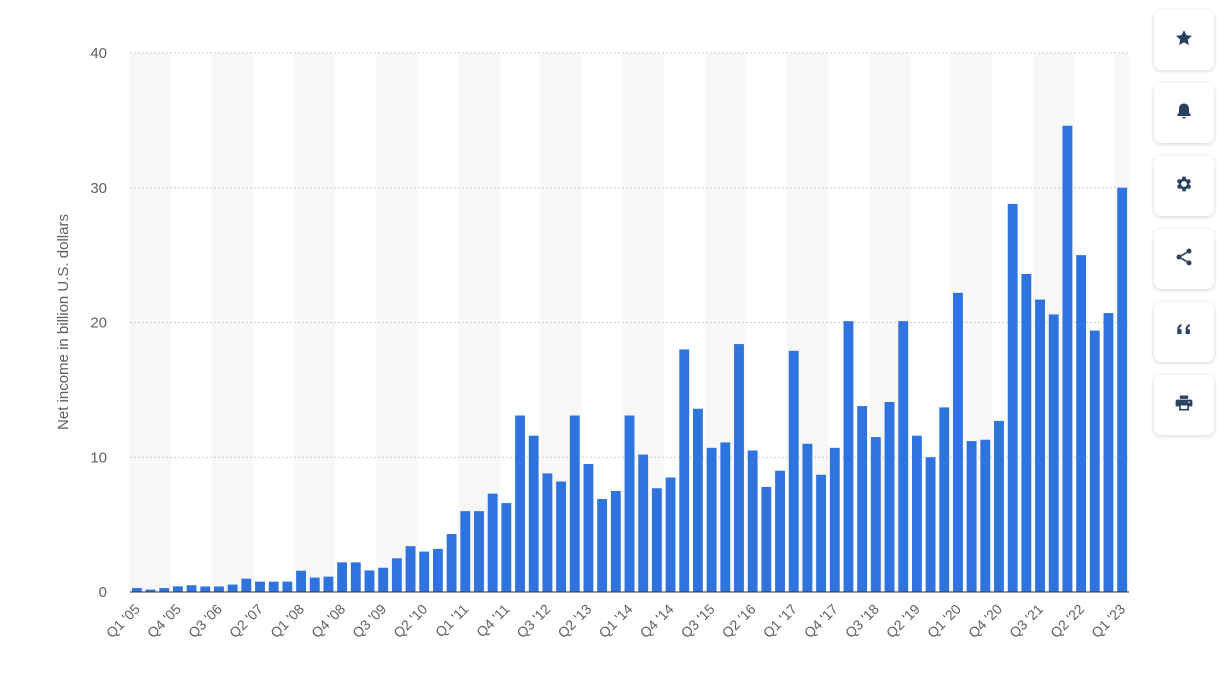 This screenshot has height=680, width=1220. I want to click on share-icon, so click(1184, 259).